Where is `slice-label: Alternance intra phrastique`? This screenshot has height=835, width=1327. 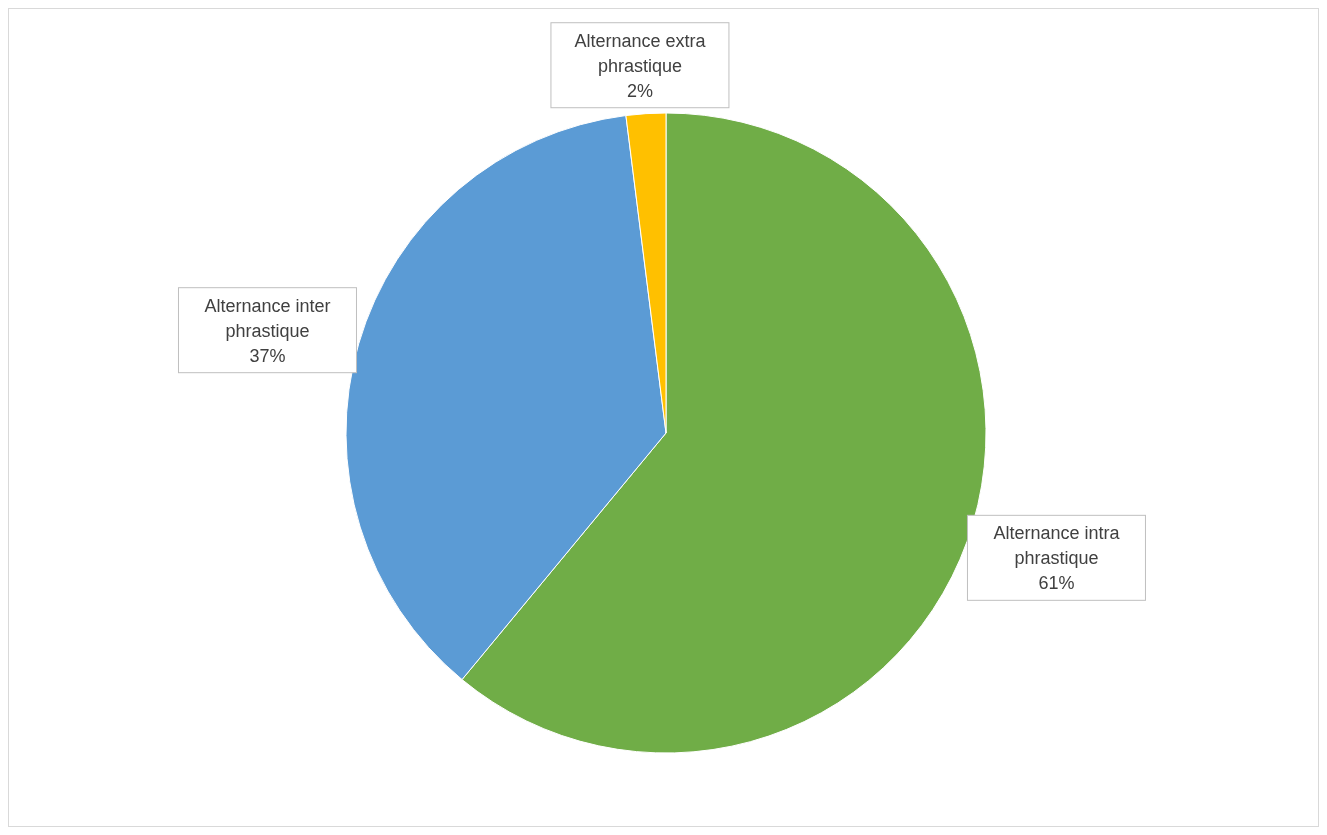 slice-label: Alternance intra phrastique is located at coordinates (1057, 546).